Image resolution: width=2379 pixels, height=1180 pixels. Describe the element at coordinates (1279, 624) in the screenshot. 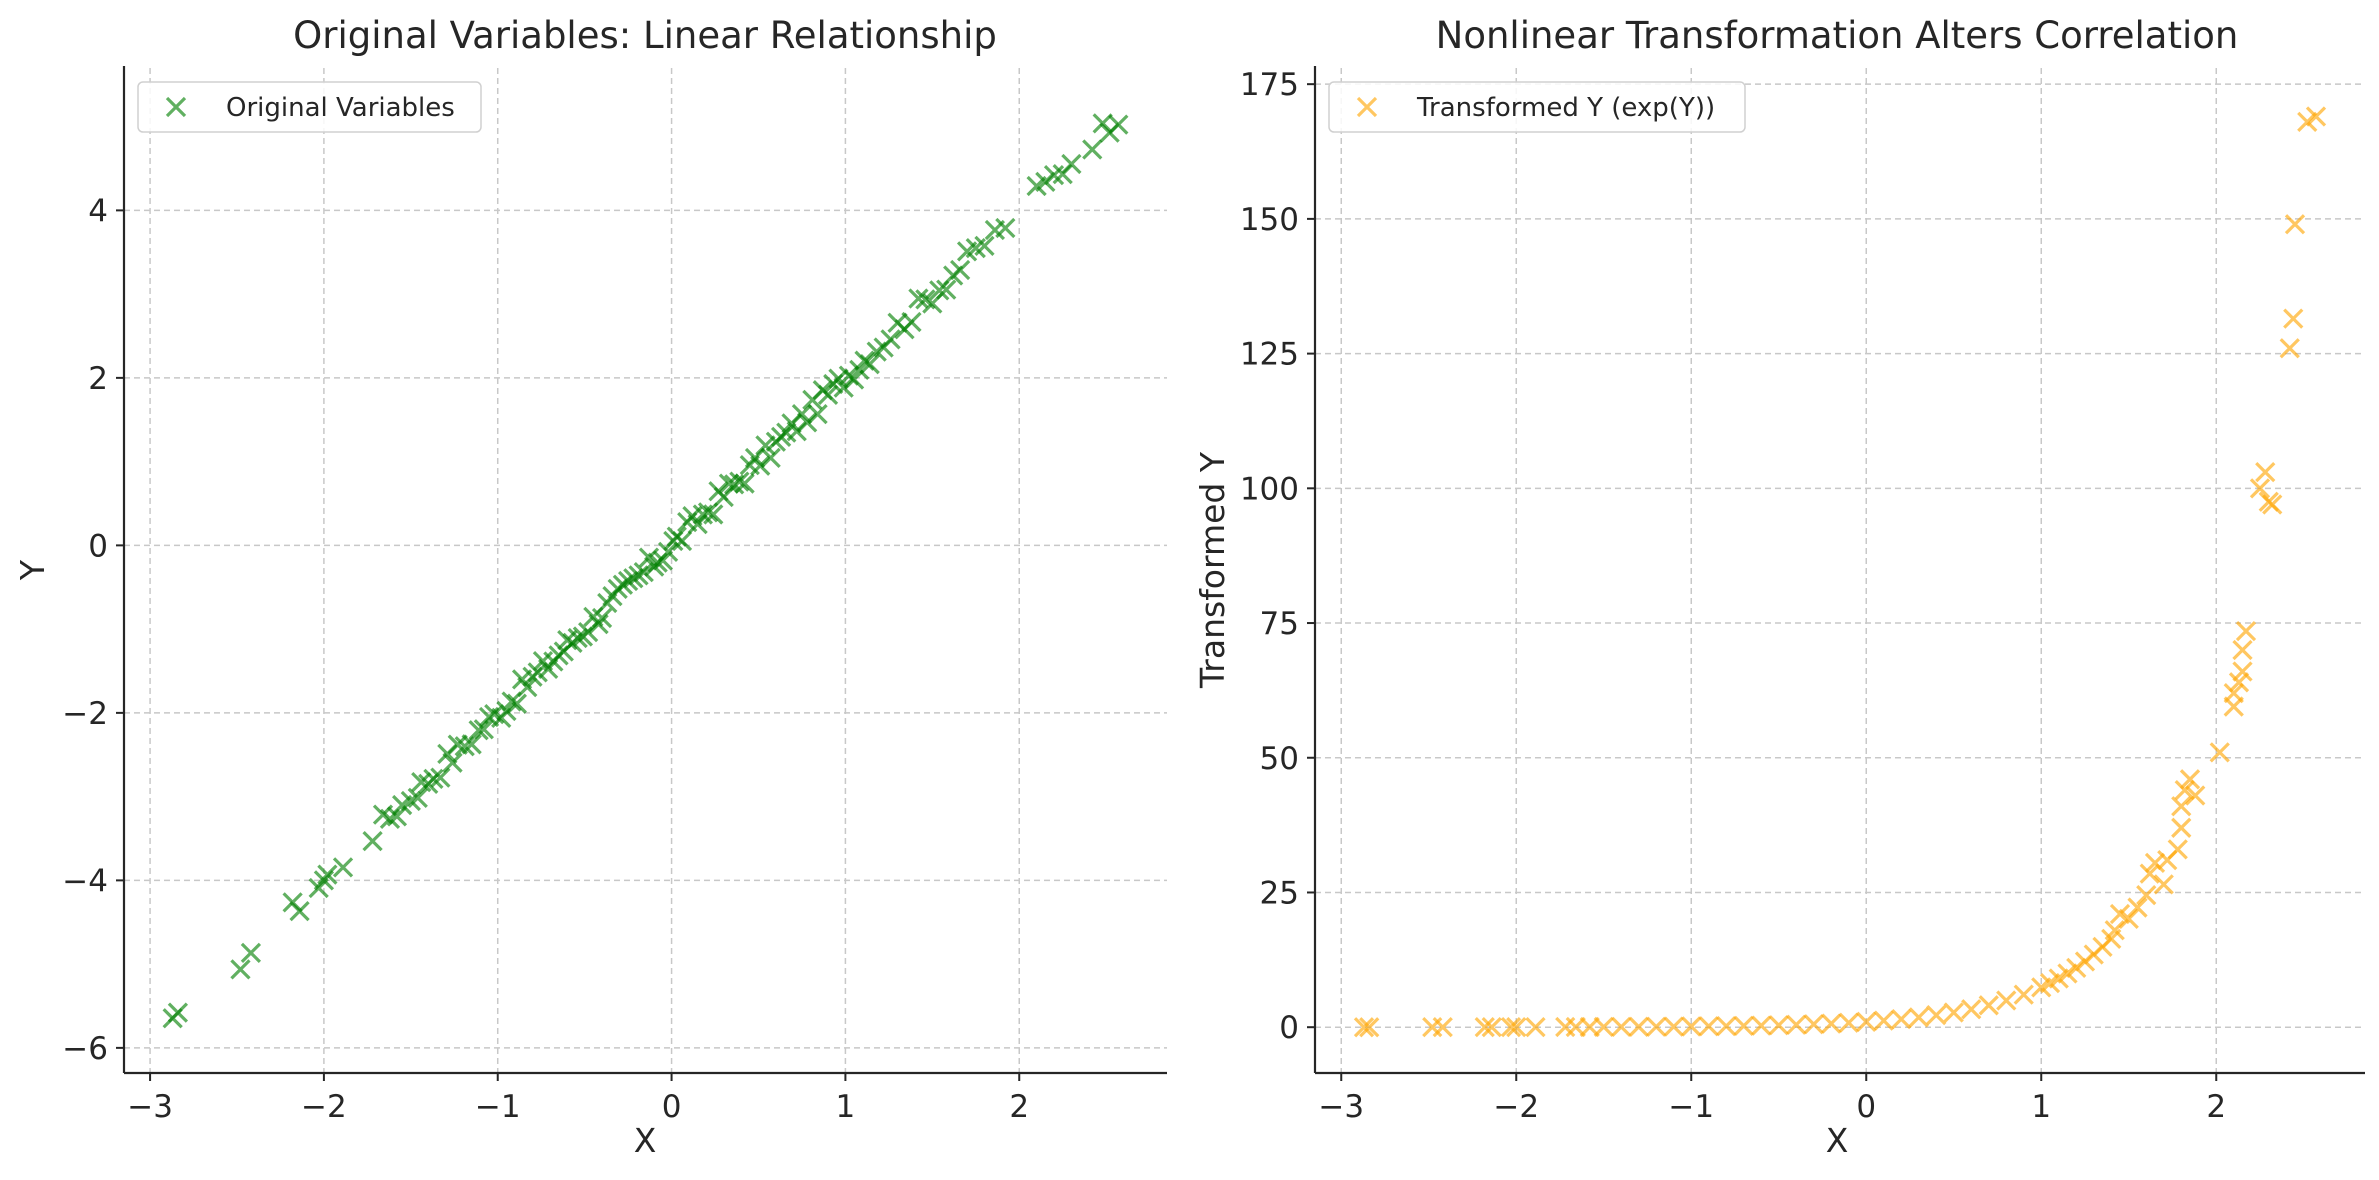

I see `y-tick-label: 75` at that location.